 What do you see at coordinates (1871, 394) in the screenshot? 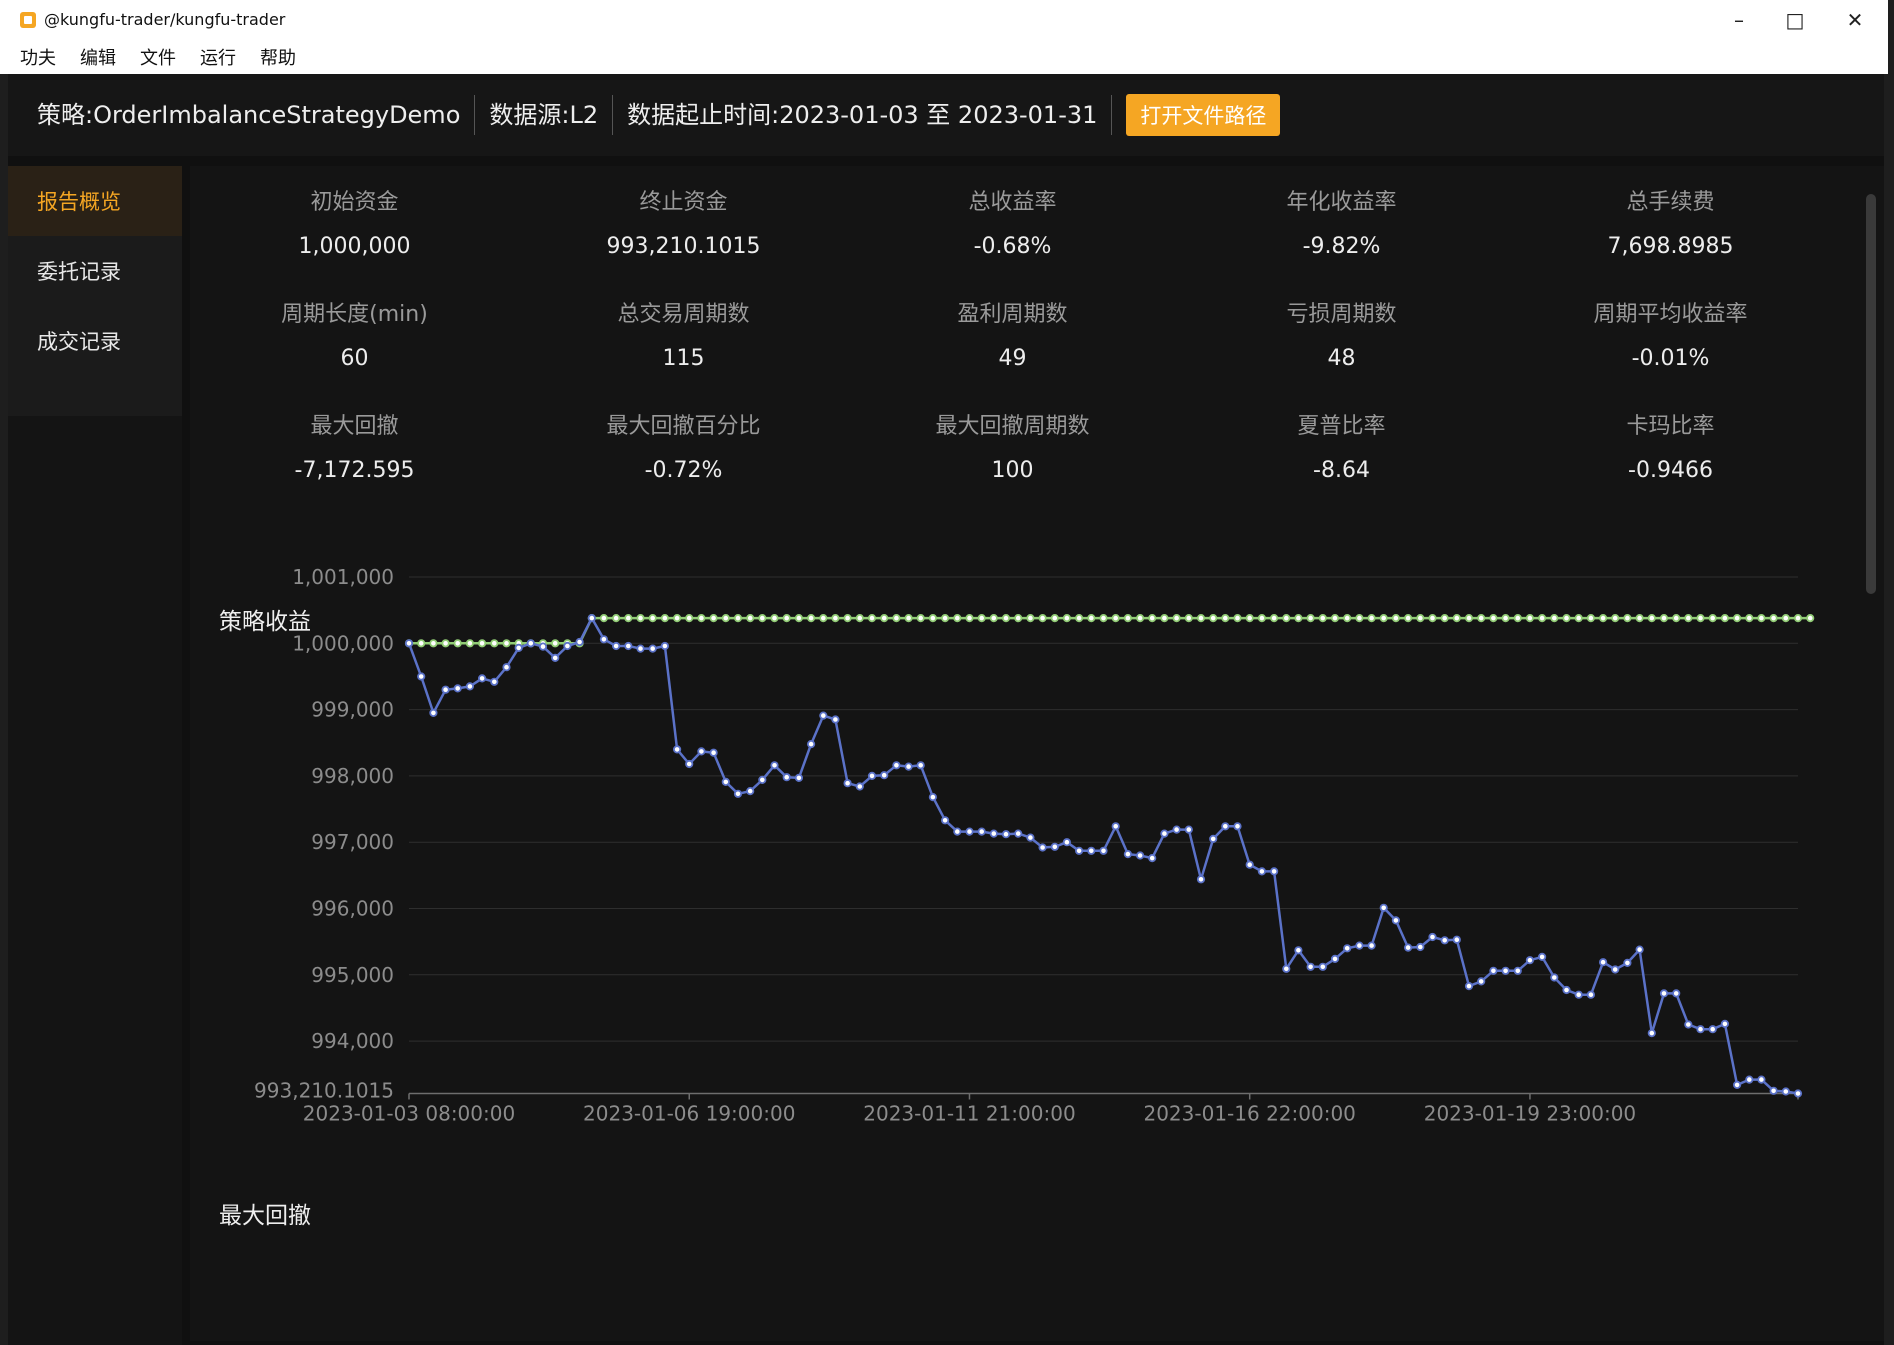
I see `scrollbar-thumb` at bounding box center [1871, 394].